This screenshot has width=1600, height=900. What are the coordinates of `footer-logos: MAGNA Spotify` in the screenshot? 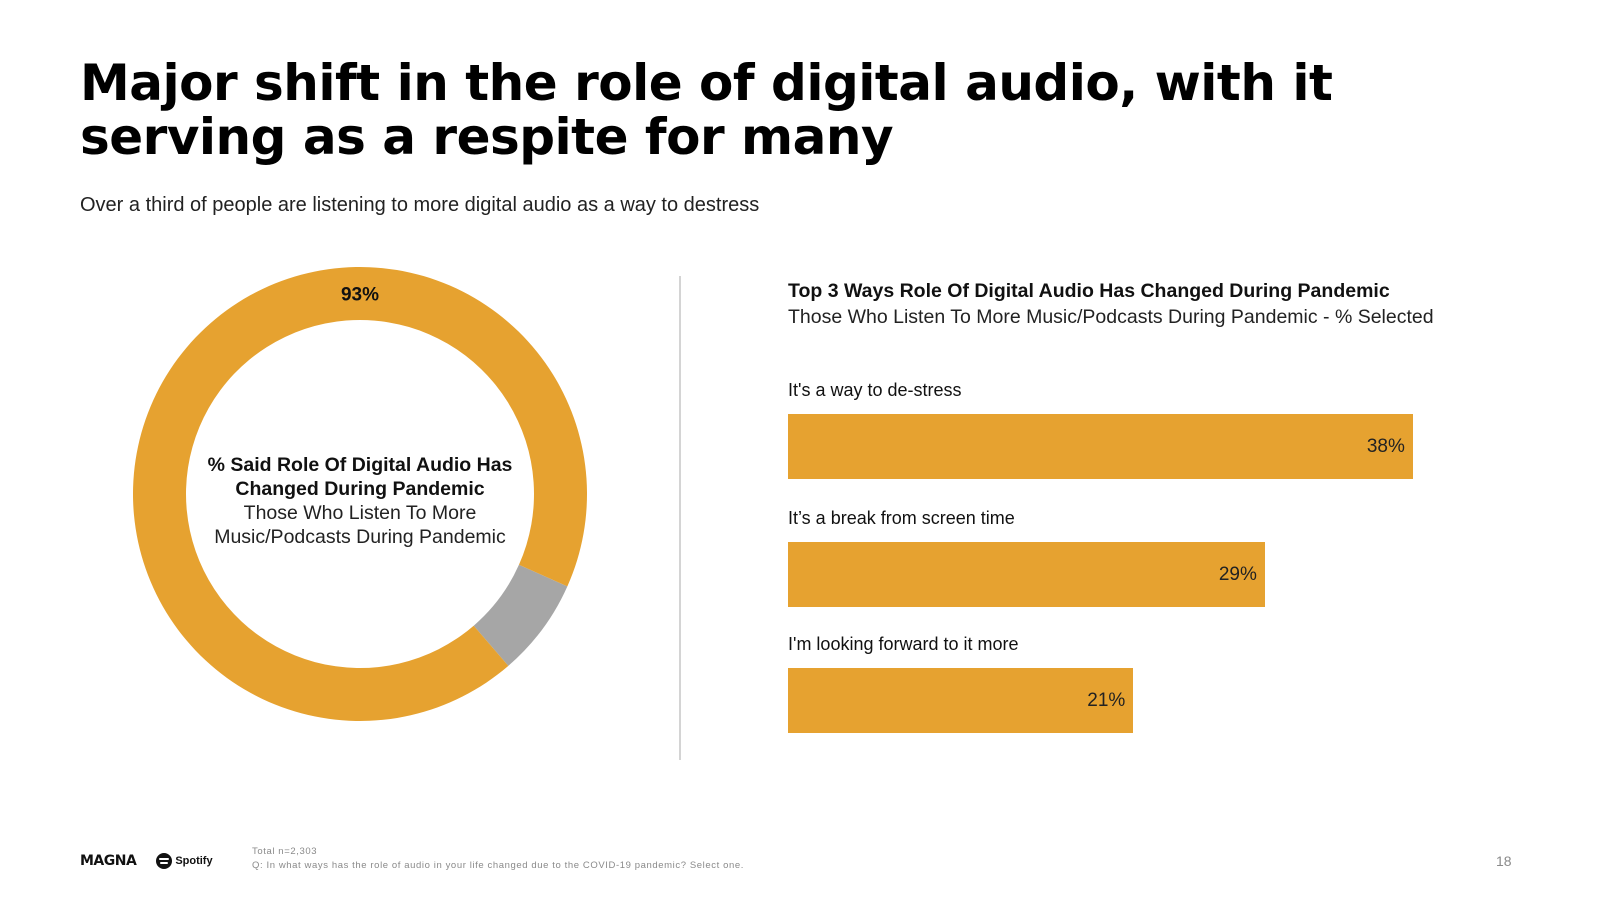 It's located at (146, 861).